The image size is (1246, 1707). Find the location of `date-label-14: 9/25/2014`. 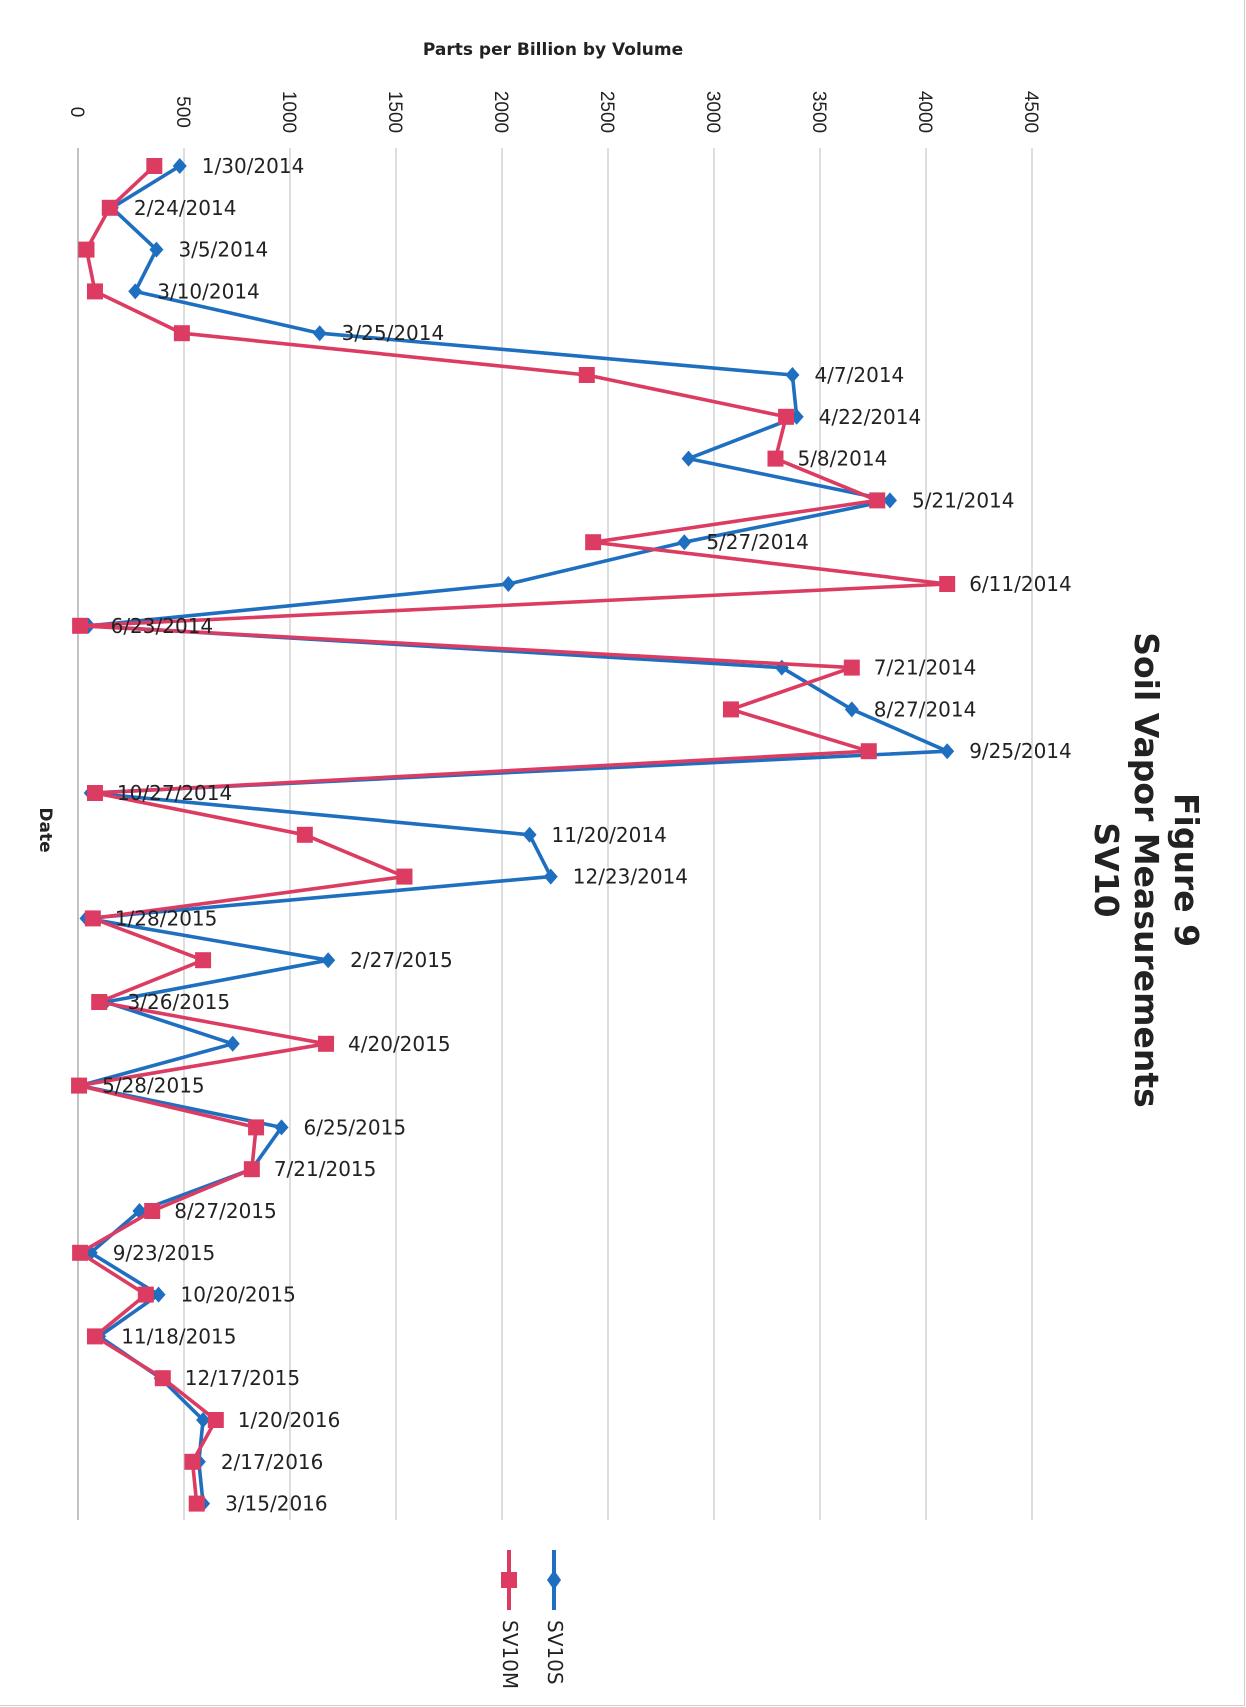

date-label-14: 9/25/2014 is located at coordinates (1020, 751).